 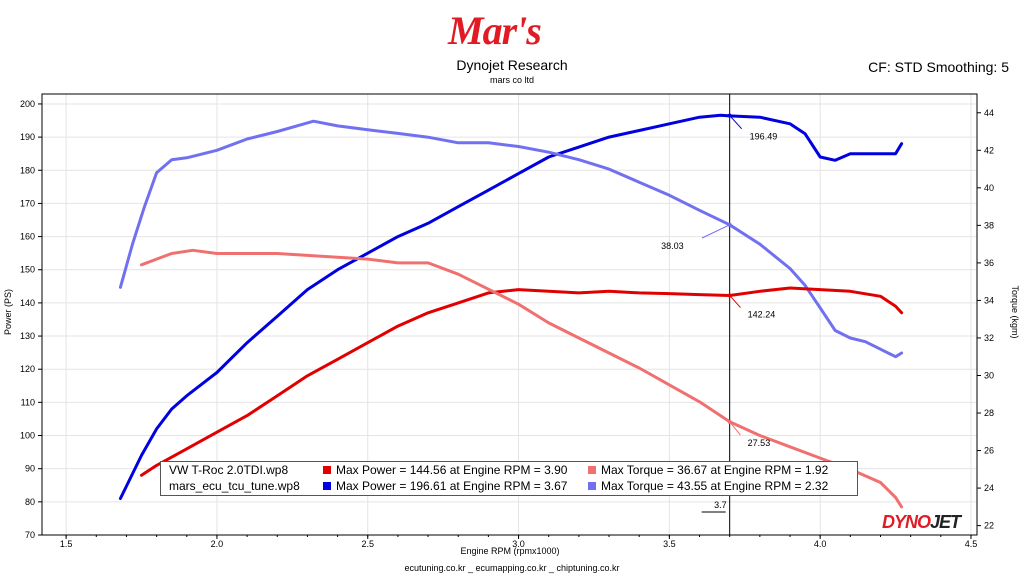 I want to click on dynojet-logo: DYNOJET, so click(x=921, y=522).